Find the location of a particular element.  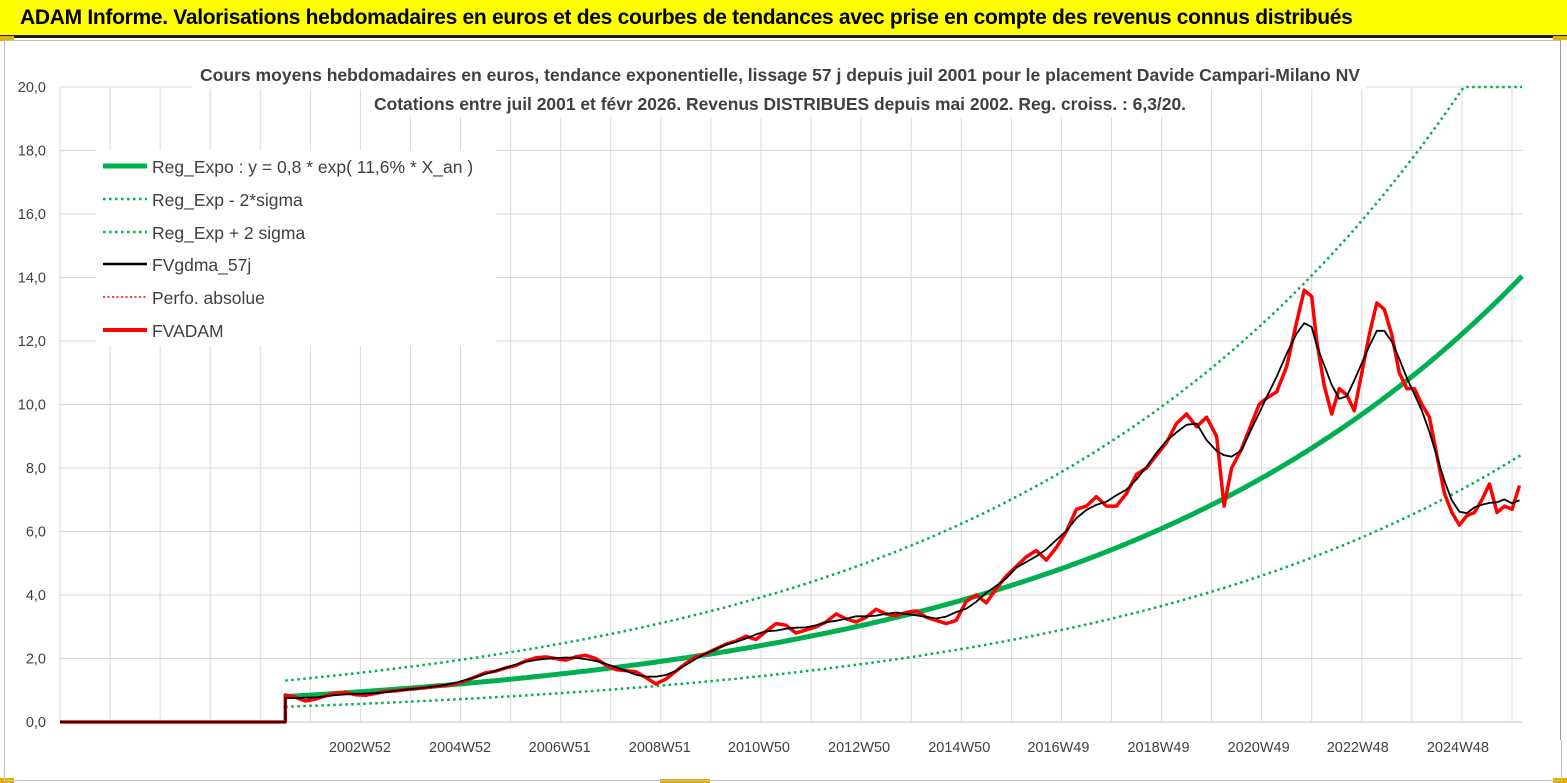

x-tick-label: 2008W51 is located at coordinates (660, 748).